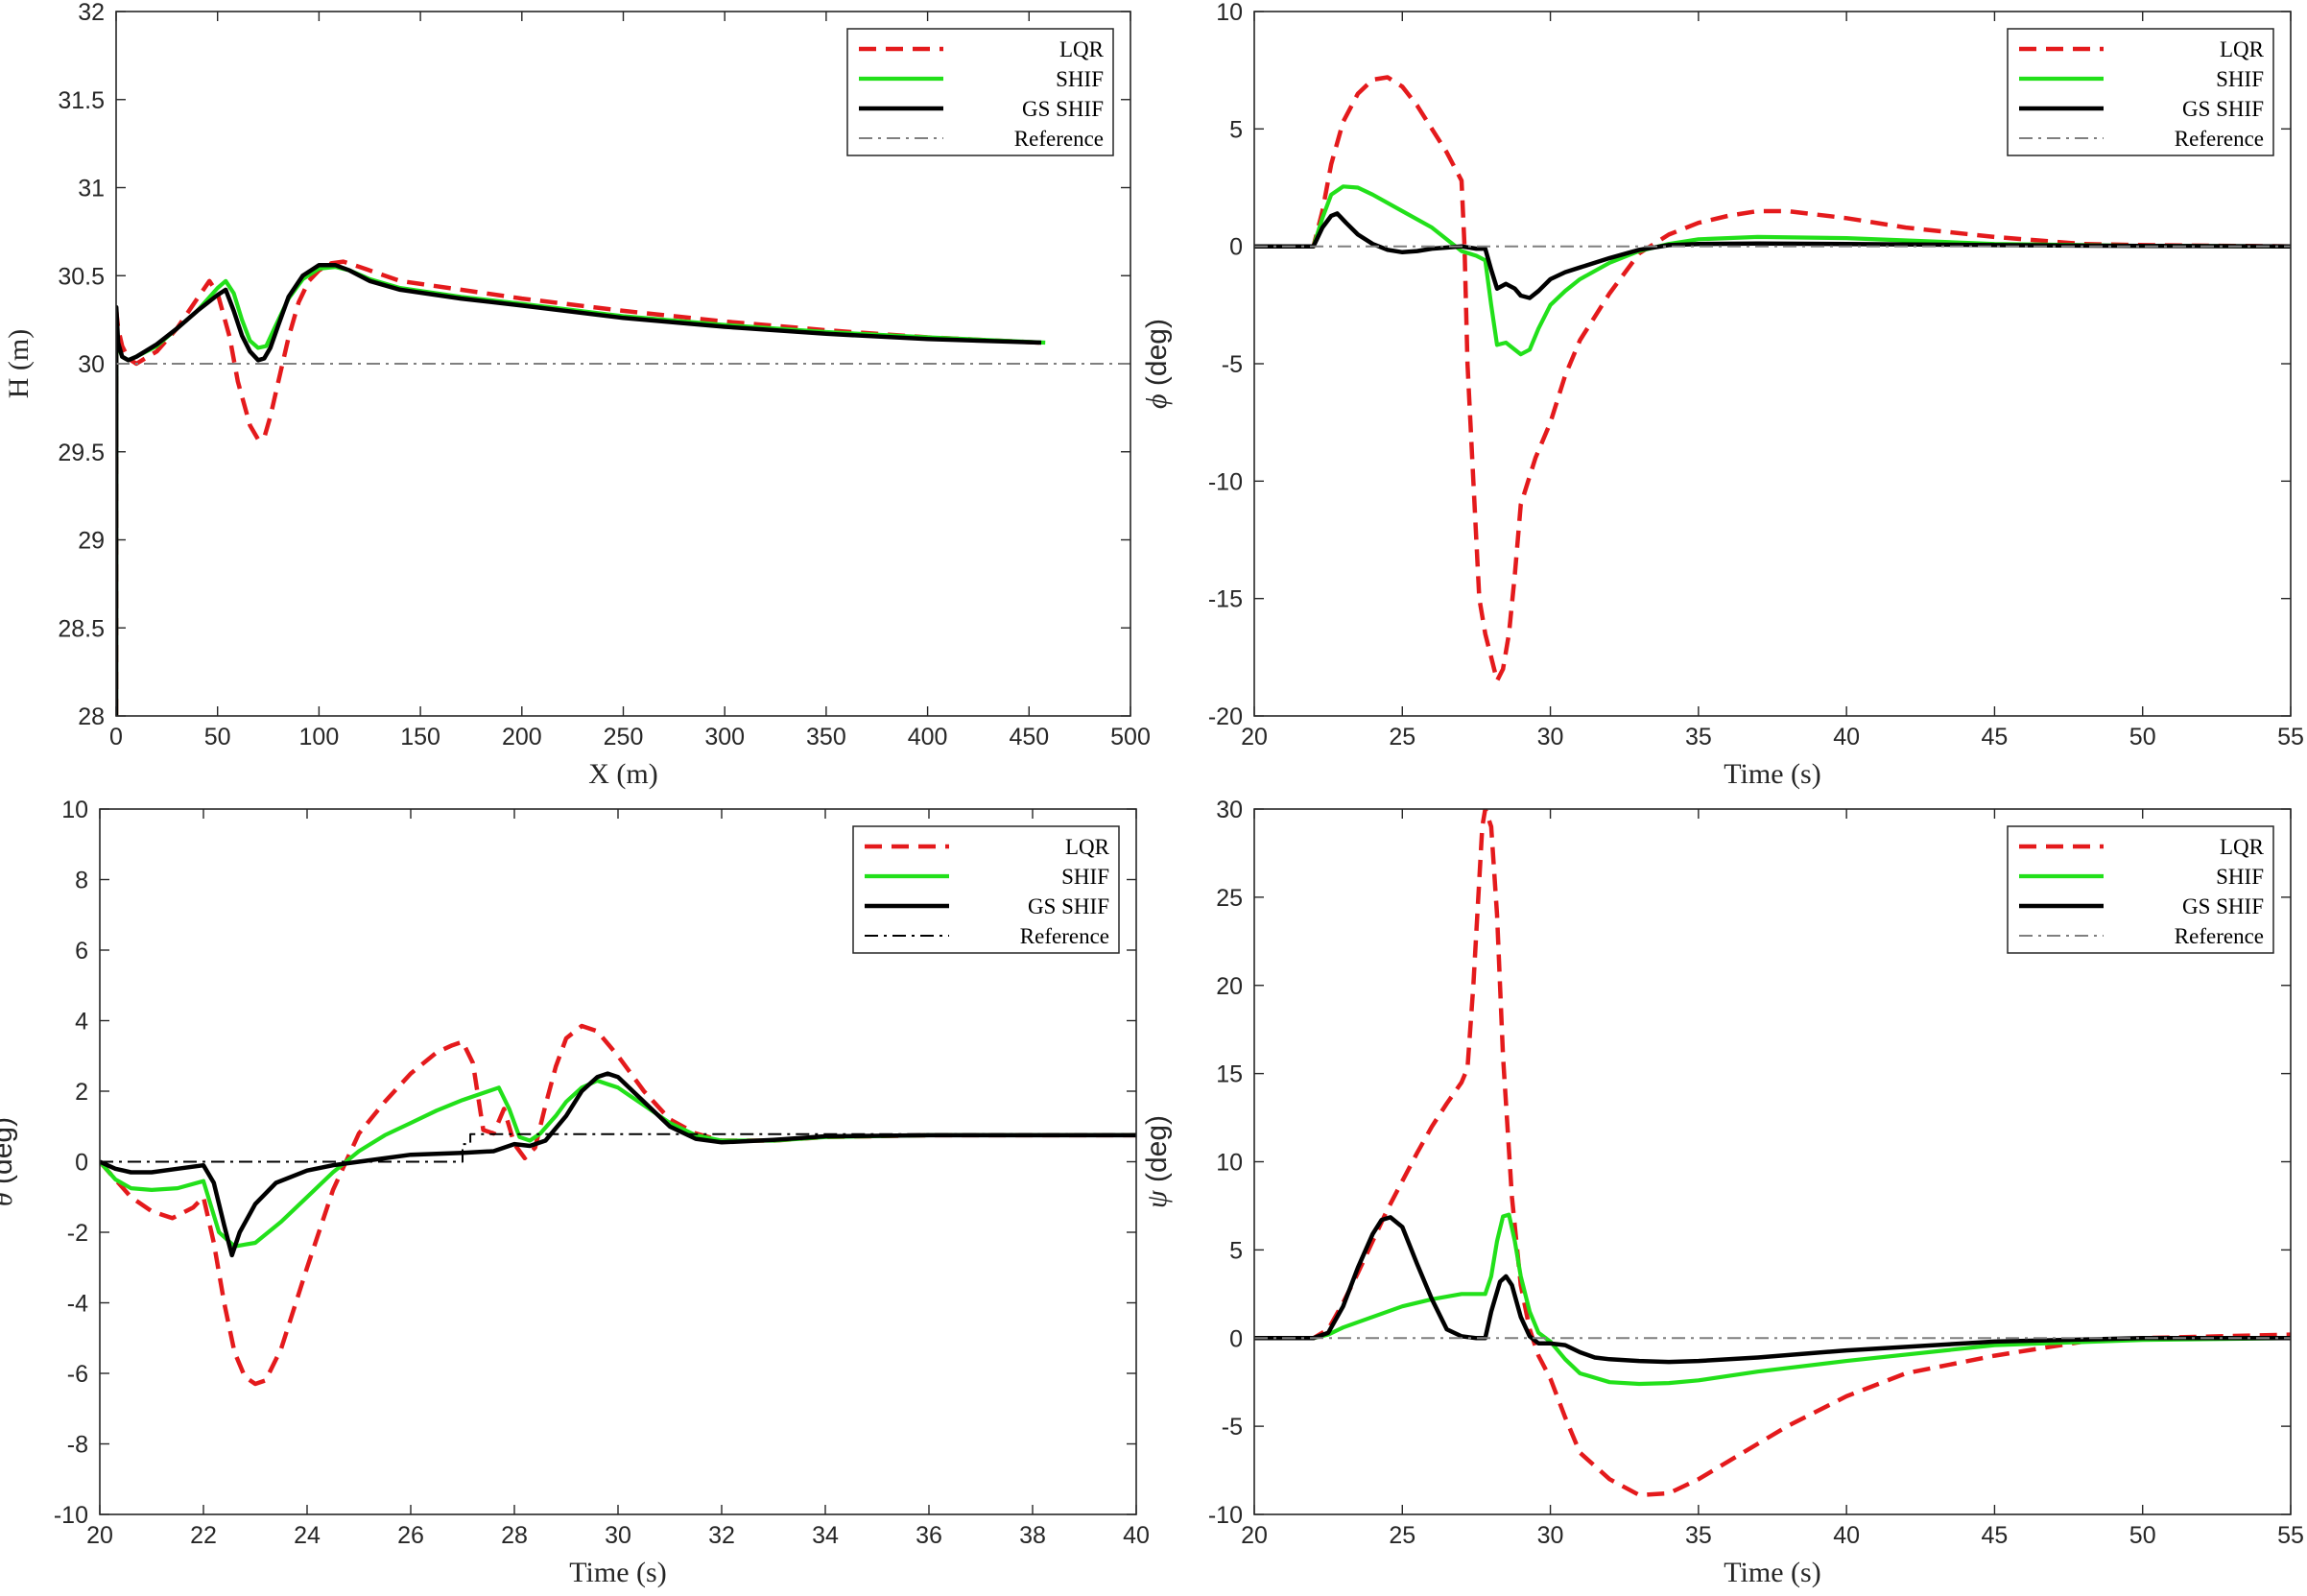  I want to click on x-tick-label: 450, so click(1029, 737).